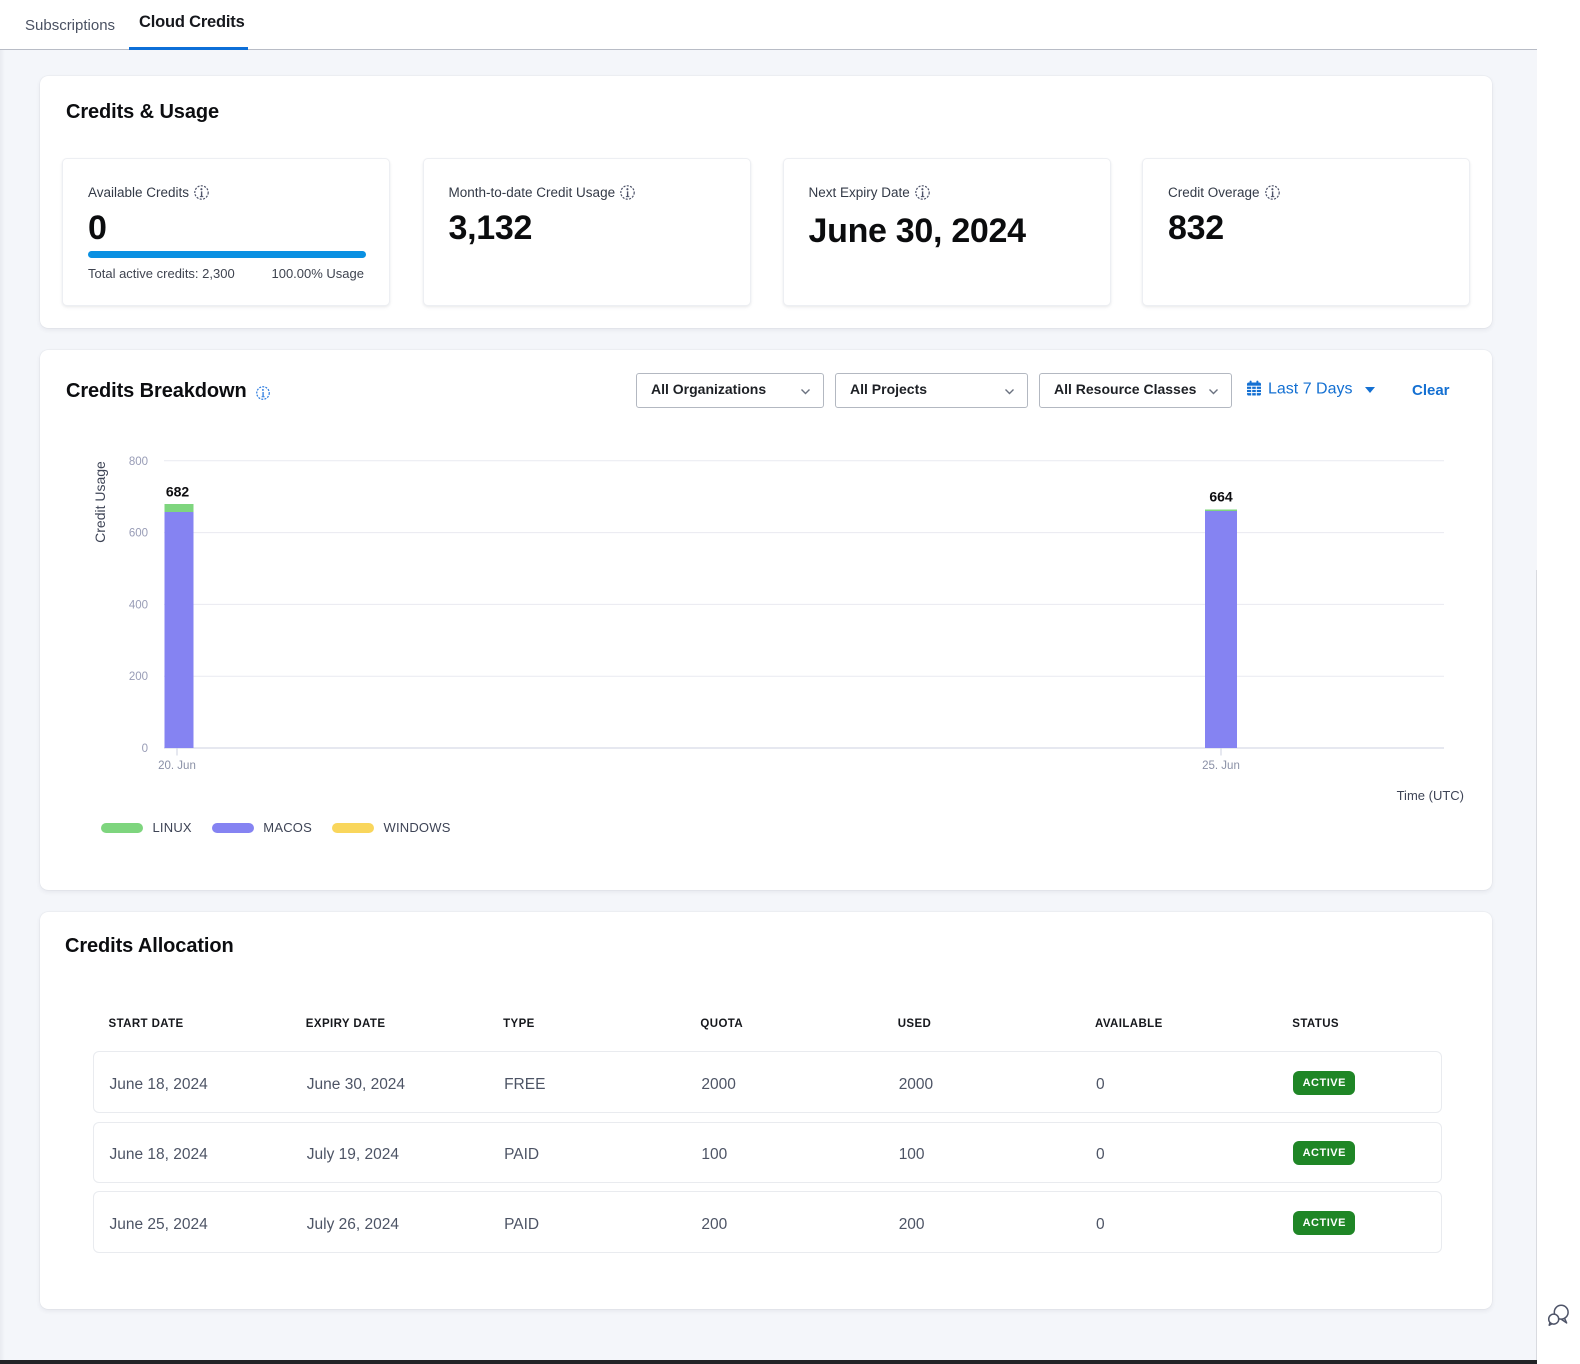 This screenshot has height=1364, width=1580. Describe the element at coordinates (1221, 766) in the screenshot. I see `svg-text: 25. Jun` at that location.